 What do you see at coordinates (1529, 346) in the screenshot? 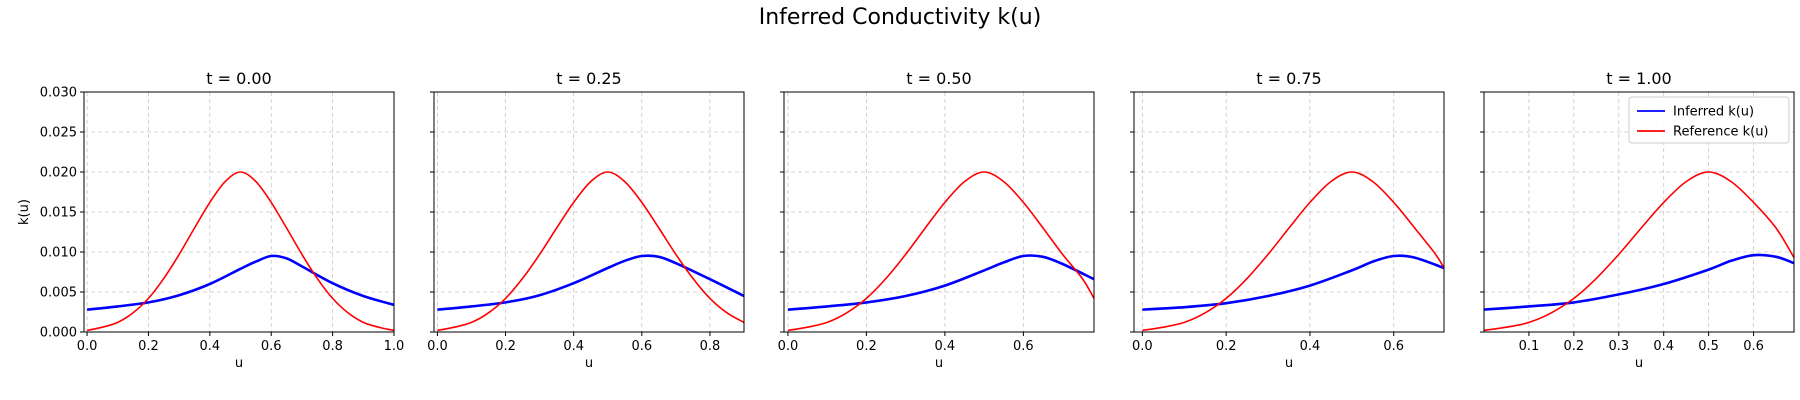
I see `x-tick-label: 0.1` at bounding box center [1529, 346].